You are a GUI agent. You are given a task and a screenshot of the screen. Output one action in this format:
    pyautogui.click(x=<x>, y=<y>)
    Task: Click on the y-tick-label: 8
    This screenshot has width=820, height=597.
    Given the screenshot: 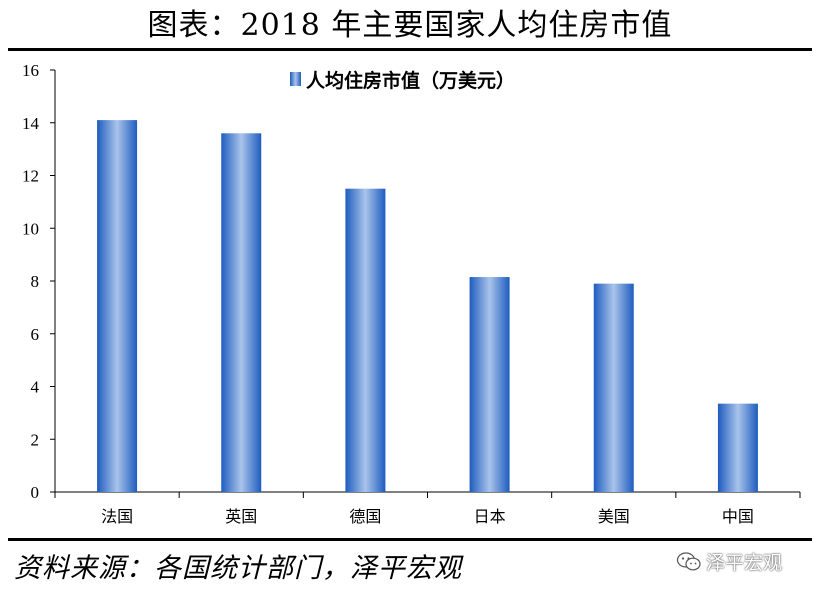 What is the action you would take?
    pyautogui.click(x=35, y=281)
    